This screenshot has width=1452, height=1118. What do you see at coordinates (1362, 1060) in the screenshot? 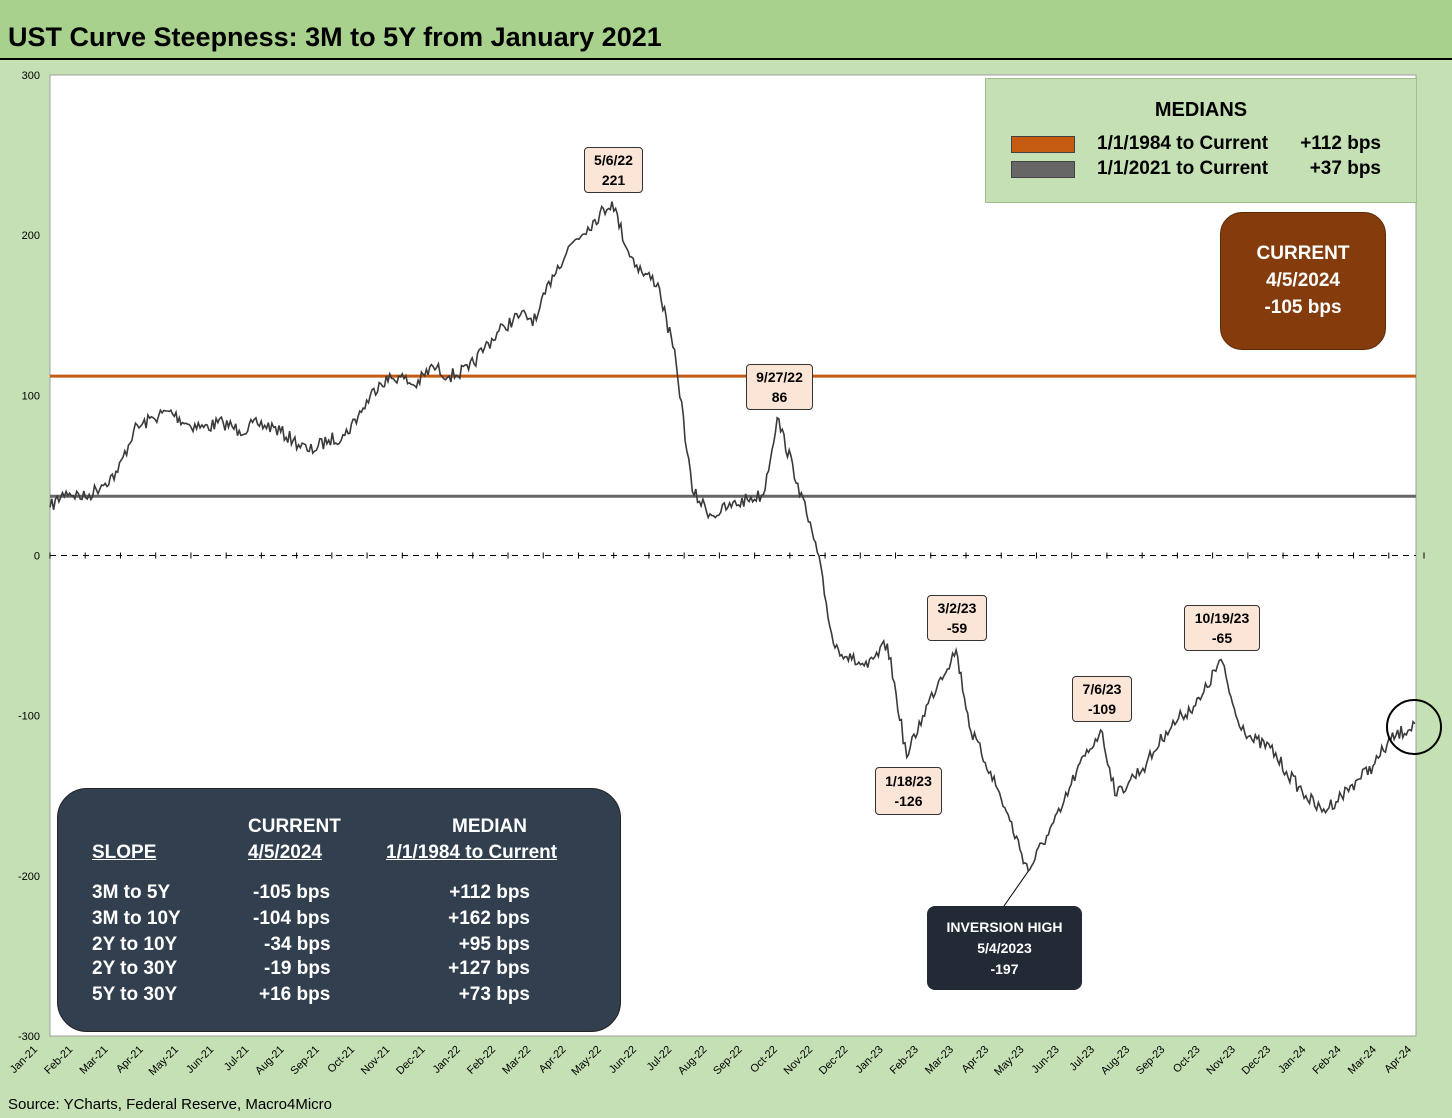
I see `x-tick-label: Mar-24` at bounding box center [1362, 1060].